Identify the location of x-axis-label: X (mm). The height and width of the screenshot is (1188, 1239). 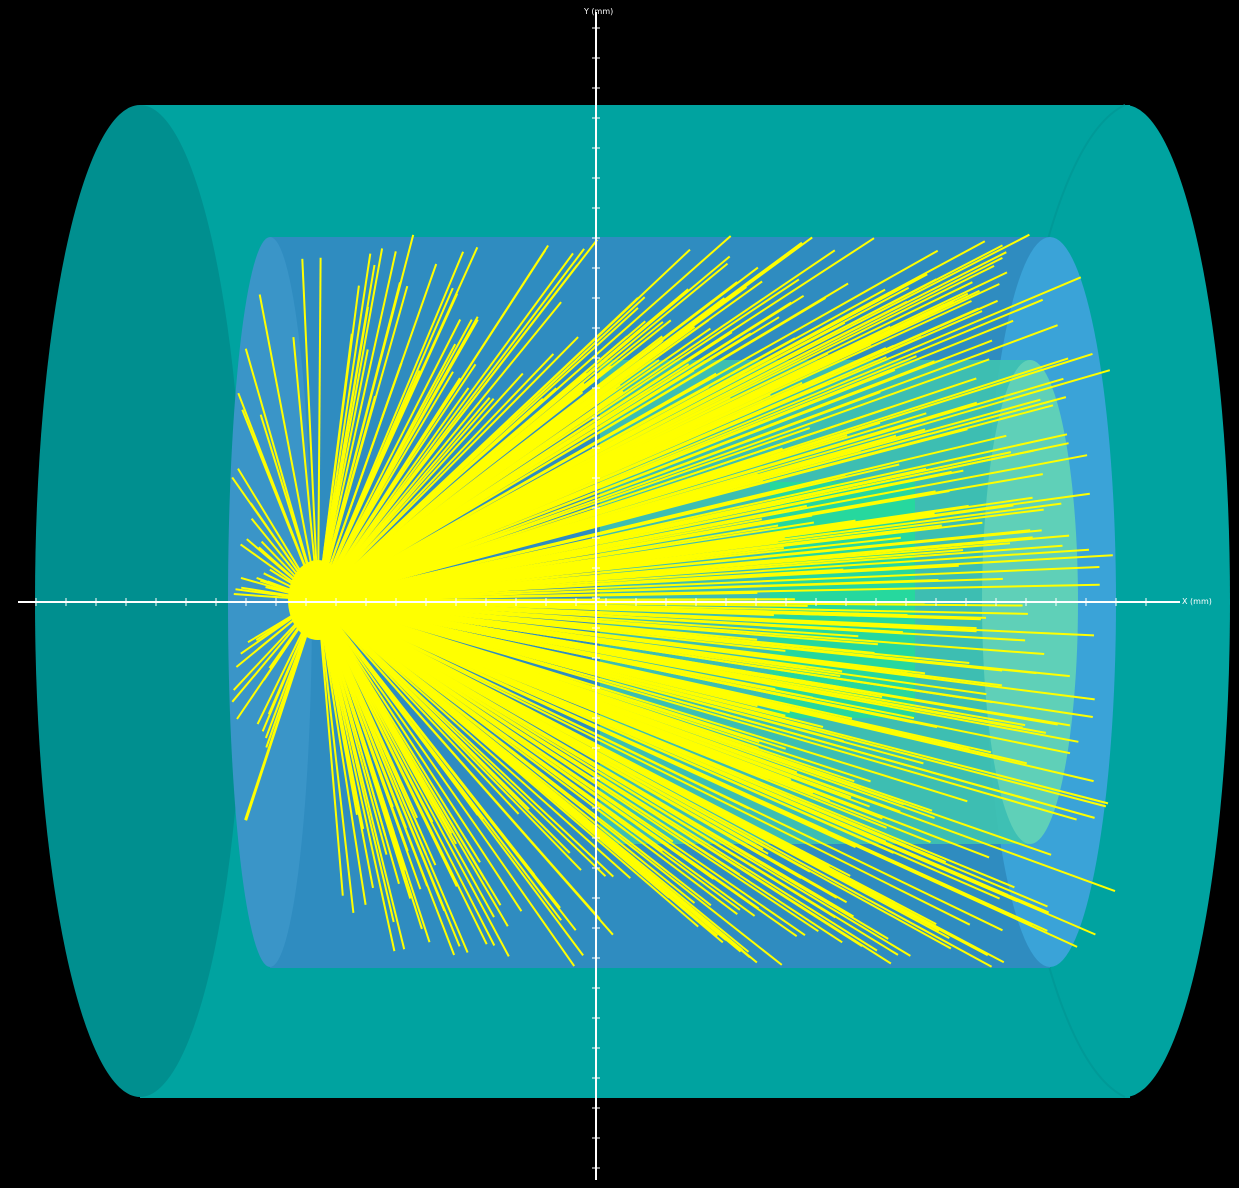
(1197, 601).